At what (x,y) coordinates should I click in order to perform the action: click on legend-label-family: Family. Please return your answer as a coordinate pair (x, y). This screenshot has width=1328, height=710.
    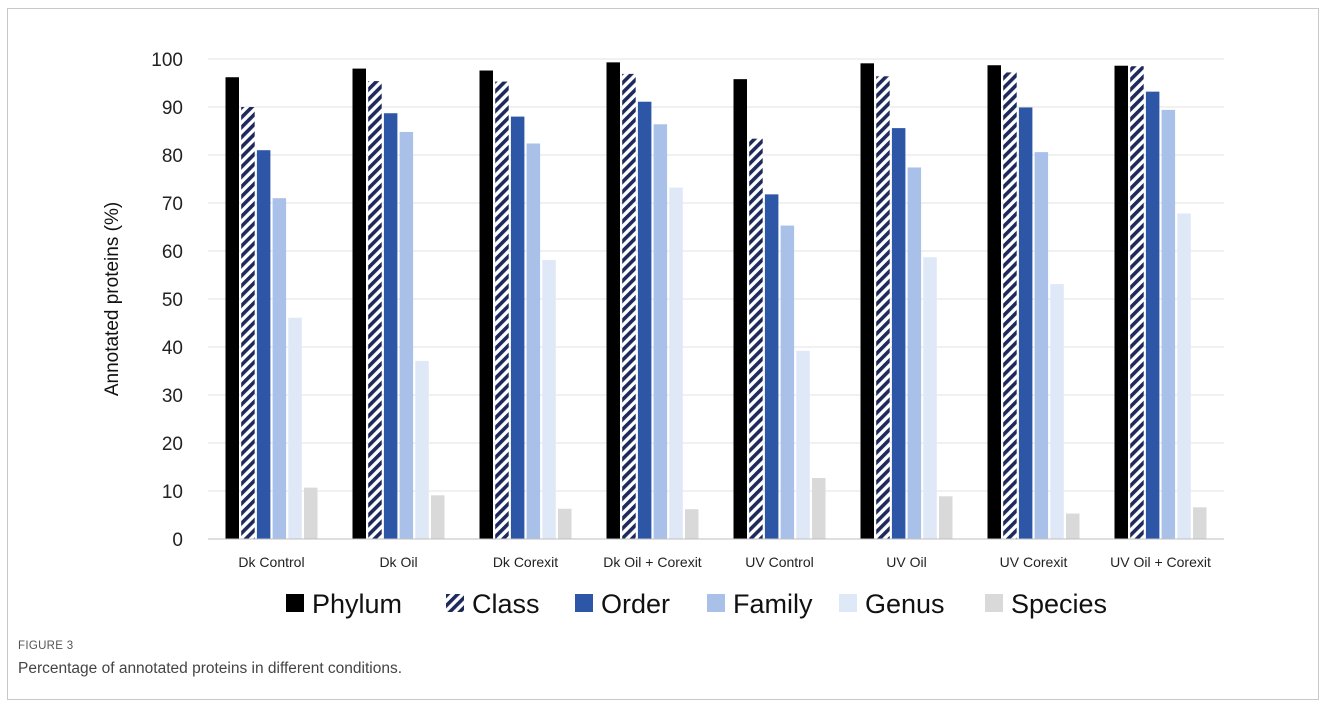
    Looking at the image, I should click on (773, 604).